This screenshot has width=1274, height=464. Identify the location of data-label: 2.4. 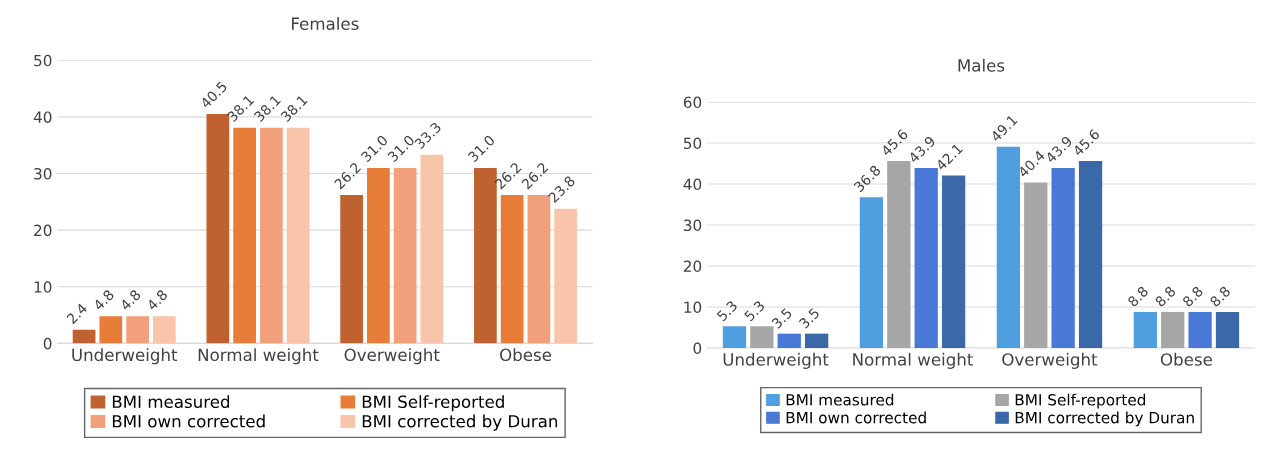
(77, 313).